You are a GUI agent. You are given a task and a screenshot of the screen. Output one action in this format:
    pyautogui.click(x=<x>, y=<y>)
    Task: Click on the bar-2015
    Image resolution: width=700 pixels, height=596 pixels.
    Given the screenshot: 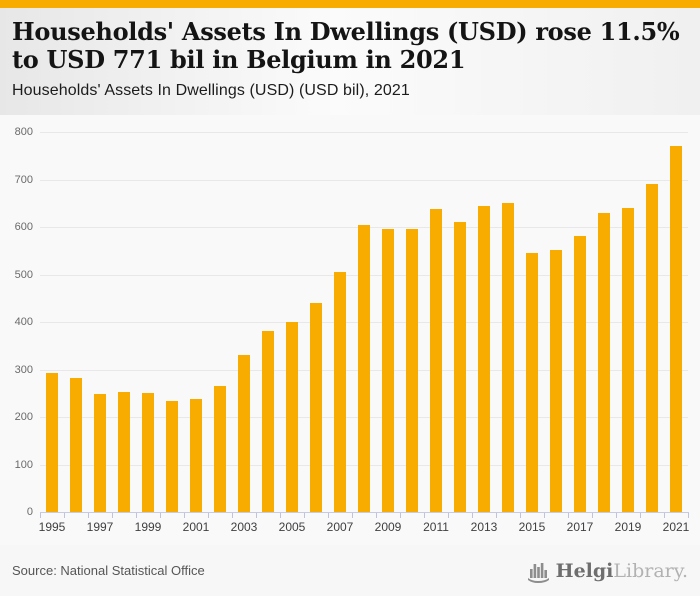 What is the action you would take?
    pyautogui.click(x=532, y=382)
    